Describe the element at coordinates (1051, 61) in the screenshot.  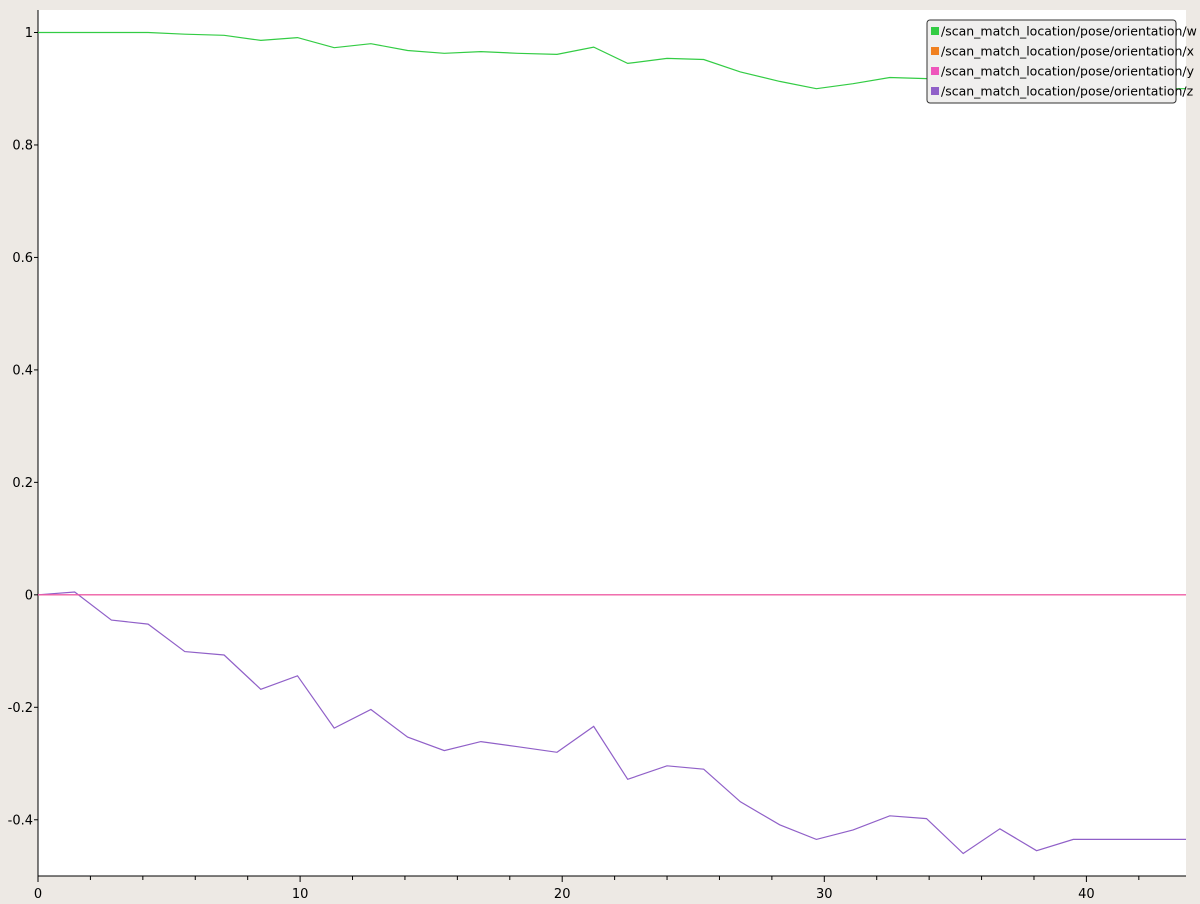
I see `legend-box` at that location.